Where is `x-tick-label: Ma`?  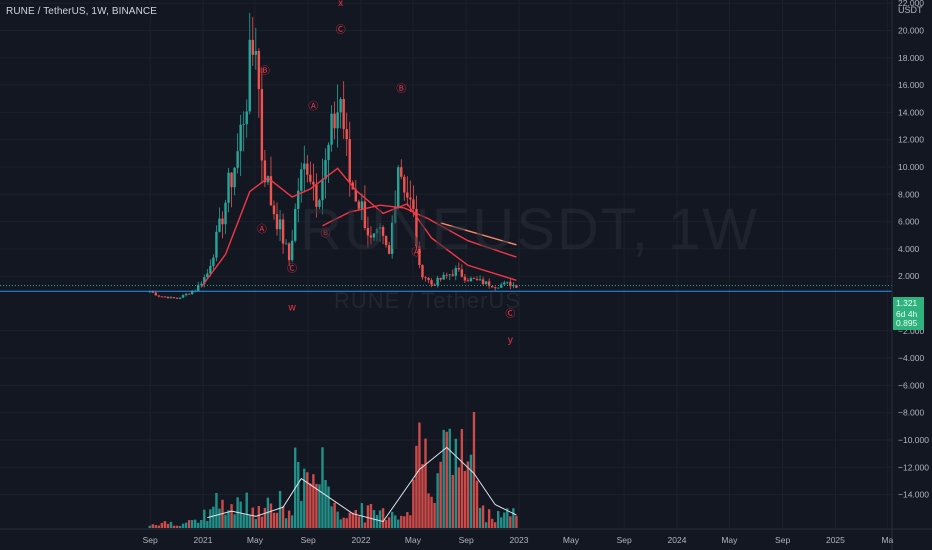
x-tick-label: Ma is located at coordinates (887, 540).